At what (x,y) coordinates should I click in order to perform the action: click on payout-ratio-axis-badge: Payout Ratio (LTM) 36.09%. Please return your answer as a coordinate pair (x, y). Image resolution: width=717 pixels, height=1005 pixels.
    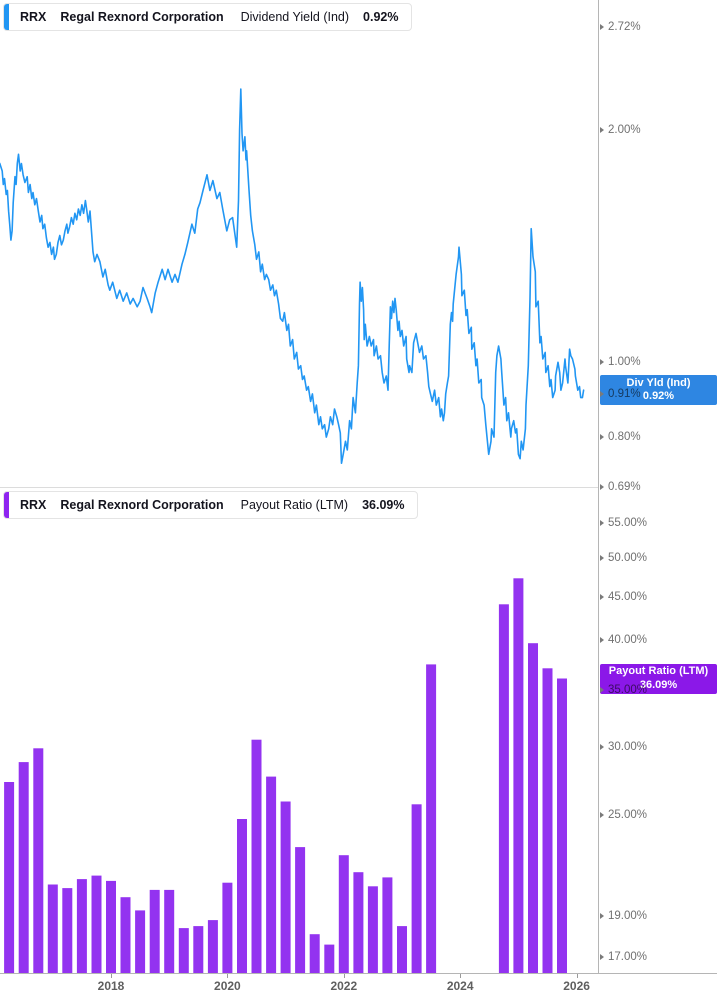
    Looking at the image, I should click on (658, 678).